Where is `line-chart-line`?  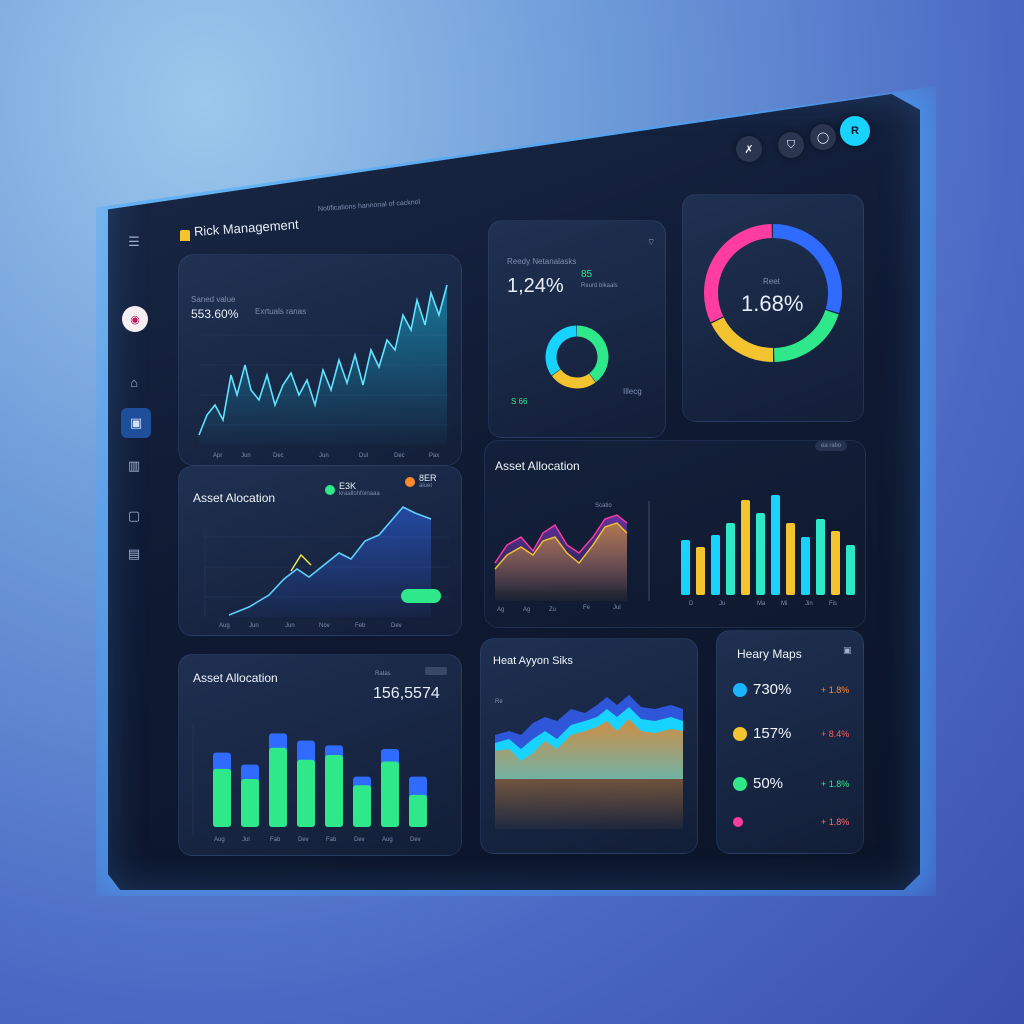
line-chart-line is located at coordinates (323, 360).